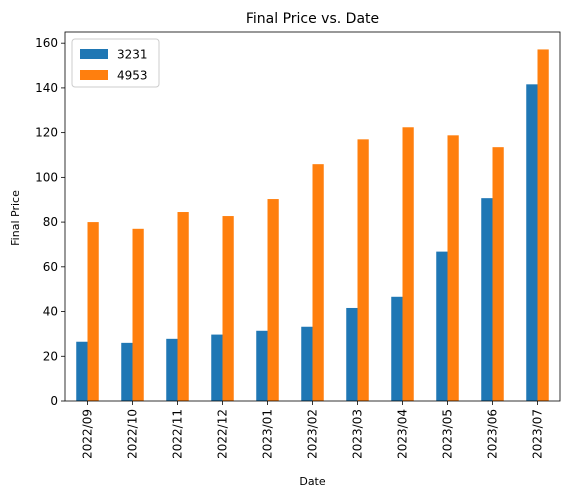  I want to click on bar-4953-2023/04, so click(408, 264).